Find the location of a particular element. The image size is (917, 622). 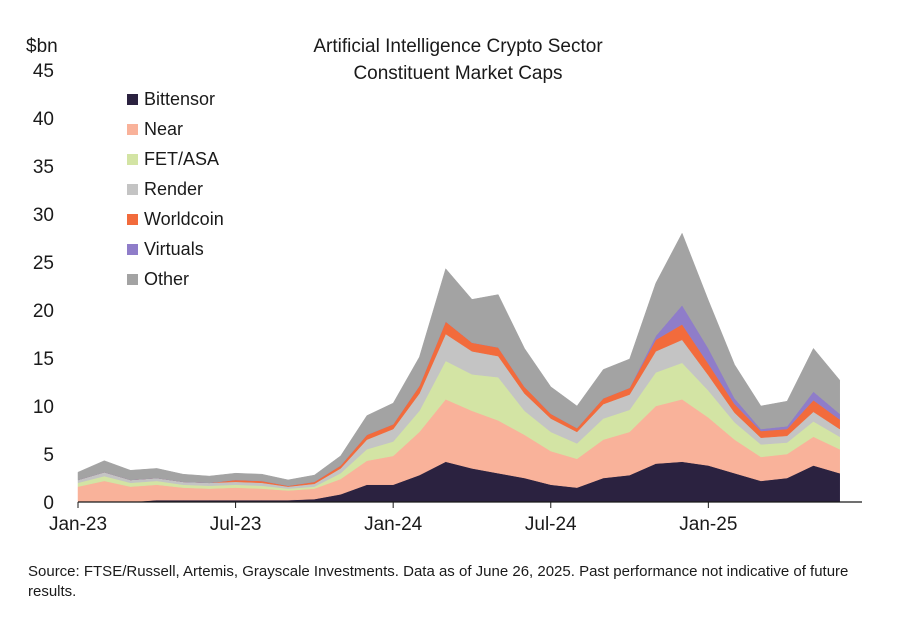

legend-swatch-near is located at coordinates (132, 129).